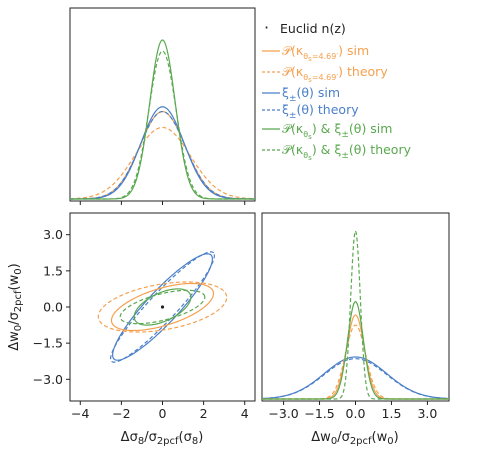 The height and width of the screenshot is (455, 480). What do you see at coordinates (204, 413) in the screenshot?
I see `contour-xtick-label-4: 2` at bounding box center [204, 413].